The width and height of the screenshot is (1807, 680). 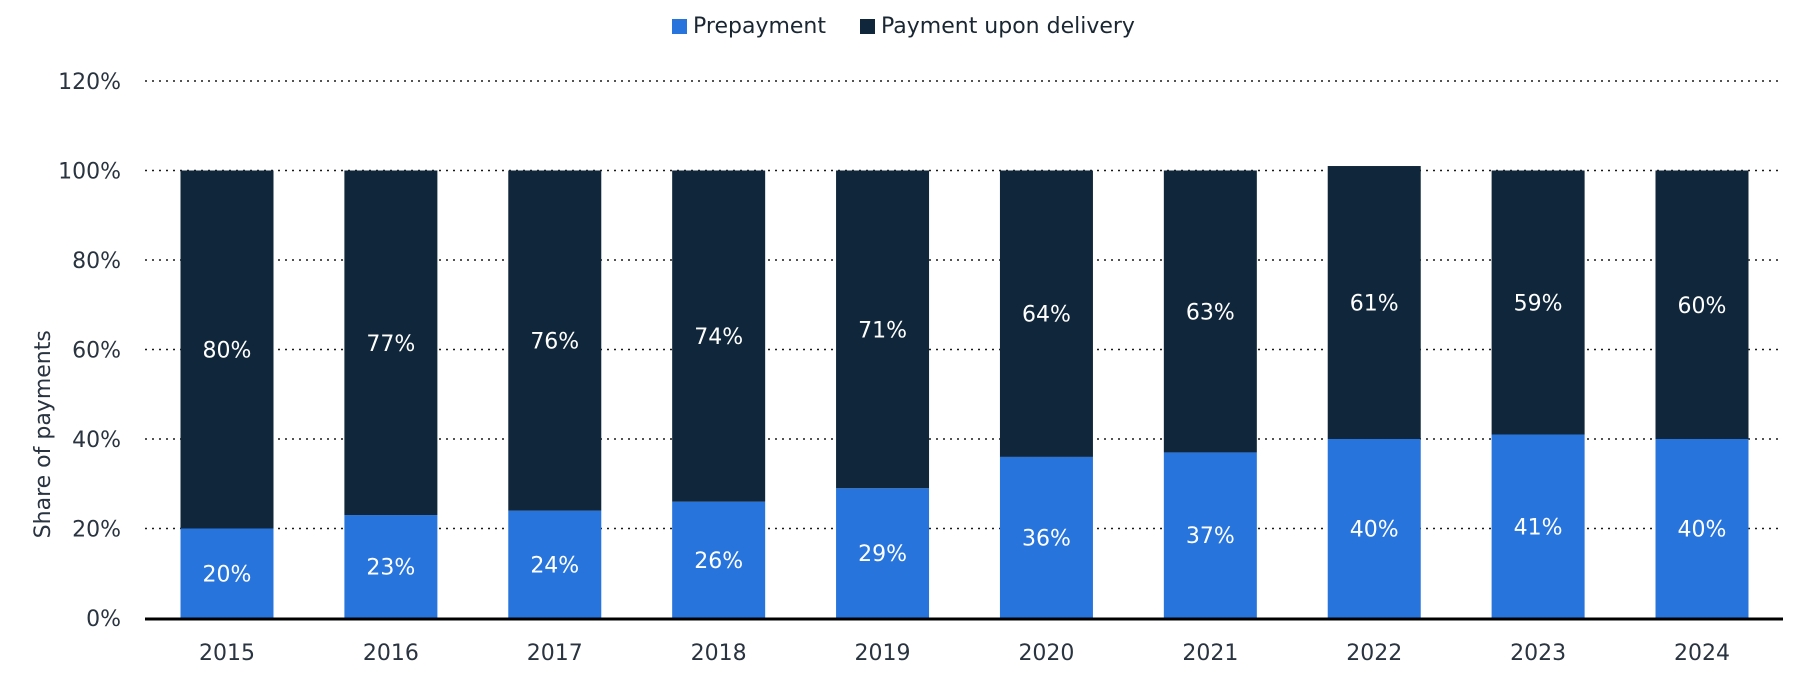 I want to click on data-label-prepayment-2024: 40%, so click(x=1702, y=530).